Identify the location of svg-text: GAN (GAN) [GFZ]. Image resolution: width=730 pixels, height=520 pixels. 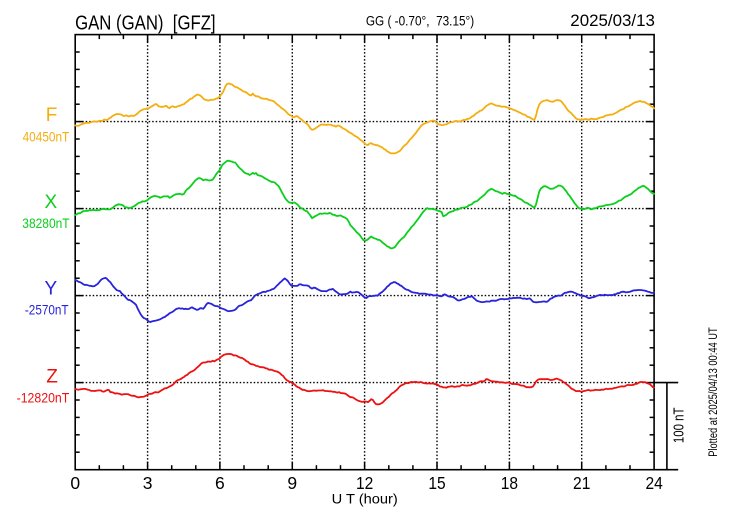
(145, 24).